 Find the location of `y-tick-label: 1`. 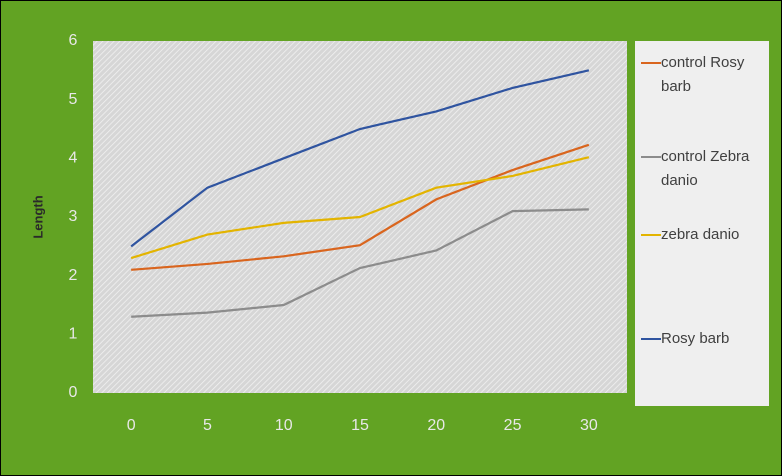

y-tick-label: 1 is located at coordinates (73, 334).